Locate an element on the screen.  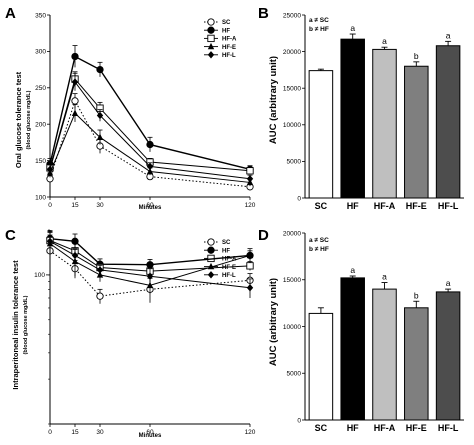
panel-a-ytick-label: 150 is located at coordinates (40, 161).